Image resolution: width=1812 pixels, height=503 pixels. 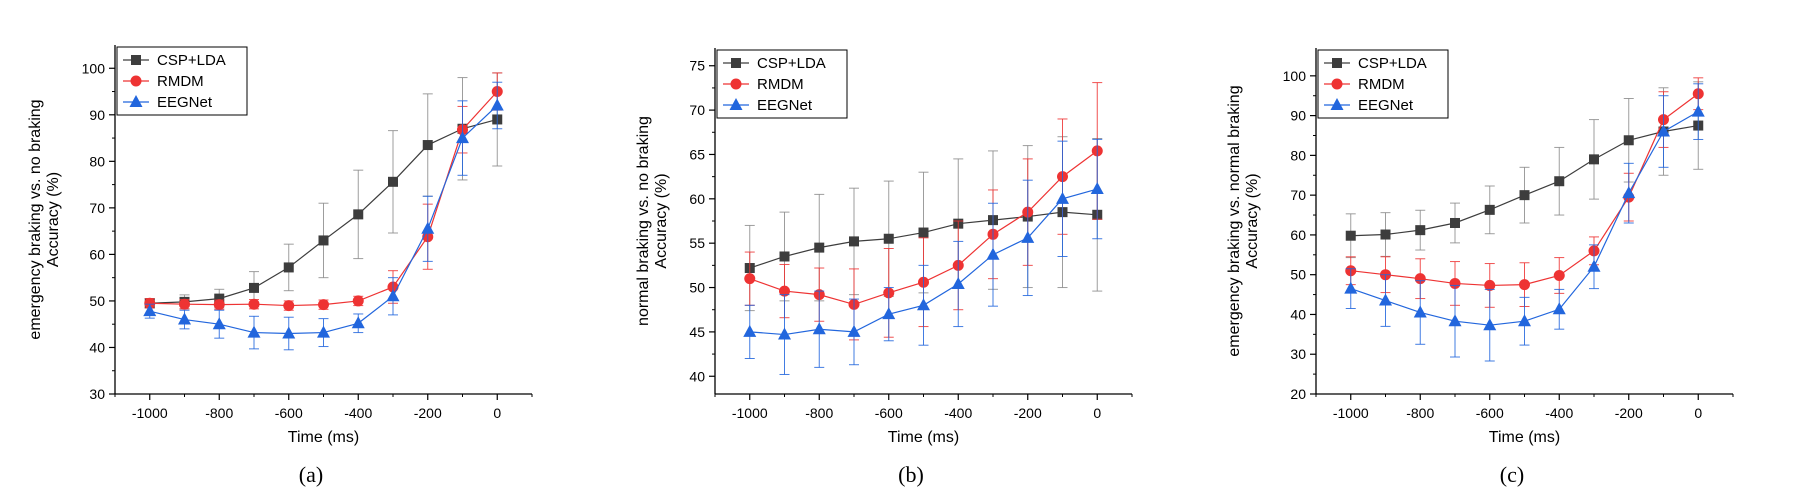 I want to click on y-tick-label: 65, so click(x=697, y=154).